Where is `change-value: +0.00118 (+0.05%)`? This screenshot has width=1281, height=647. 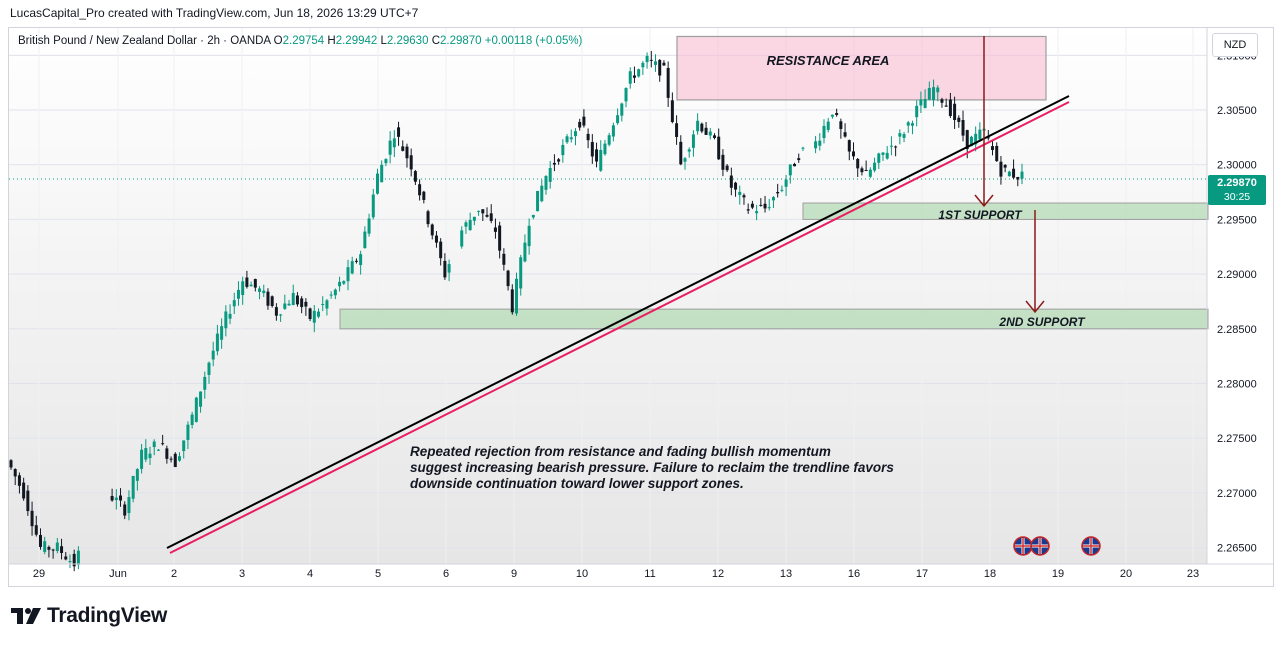
change-value: +0.00118 (+0.05%) is located at coordinates (533, 41).